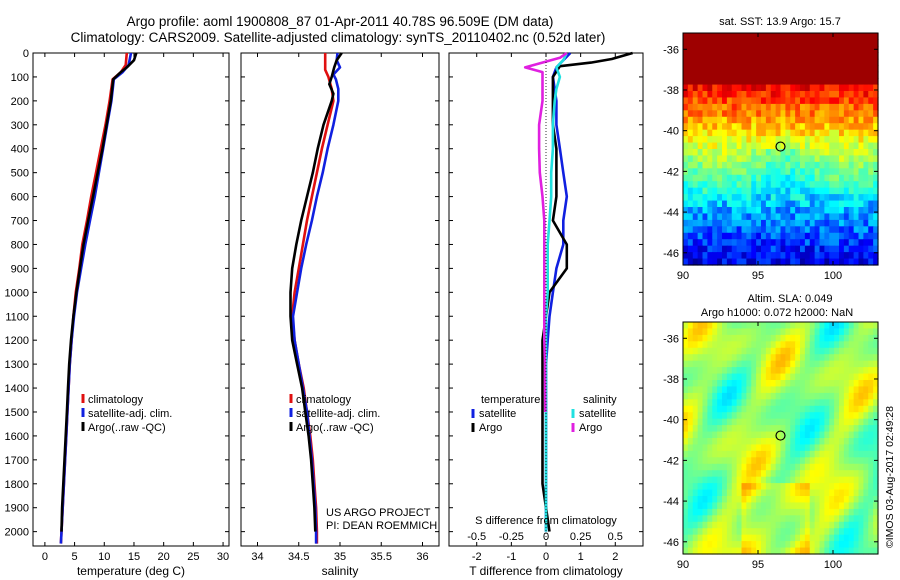 The image size is (900, 580). I want to click on x-tick-label: 95, so click(758, 565).